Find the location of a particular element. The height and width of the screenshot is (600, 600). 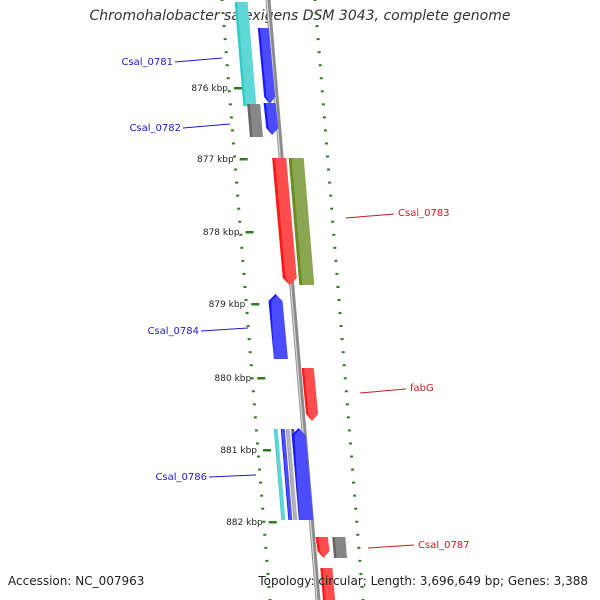

gene-csal-0781-sheen is located at coordinates (268, 66).